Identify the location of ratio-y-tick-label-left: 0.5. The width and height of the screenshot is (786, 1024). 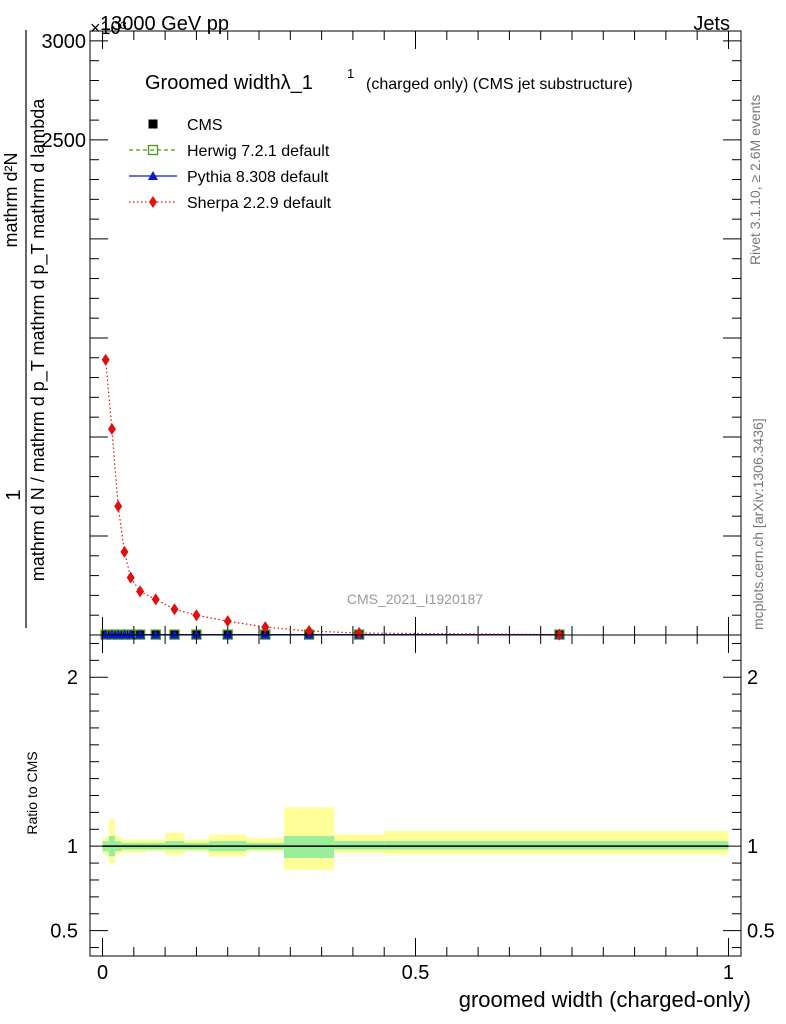
(64, 932).